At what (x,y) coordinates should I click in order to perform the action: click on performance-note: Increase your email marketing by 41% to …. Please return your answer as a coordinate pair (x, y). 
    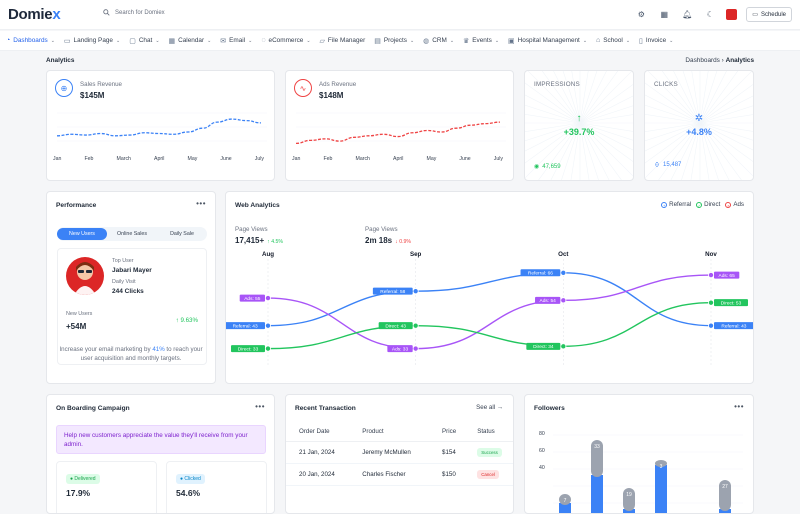
    Looking at the image, I should click on (131, 354).